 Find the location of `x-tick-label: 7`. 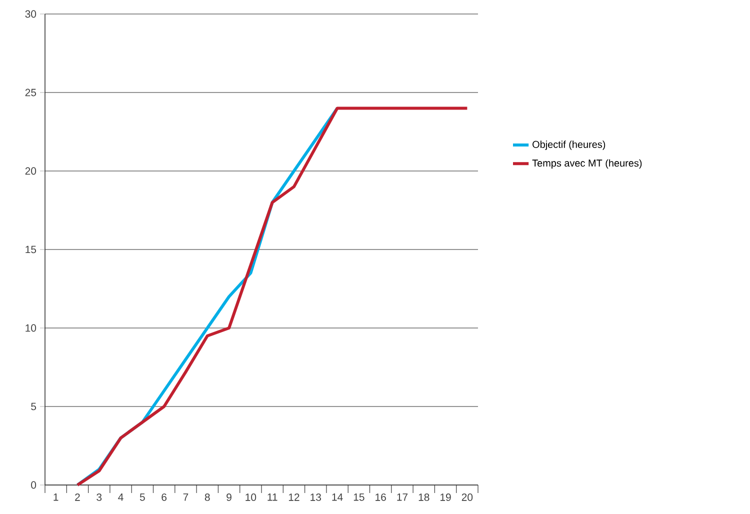

x-tick-label: 7 is located at coordinates (185, 497).